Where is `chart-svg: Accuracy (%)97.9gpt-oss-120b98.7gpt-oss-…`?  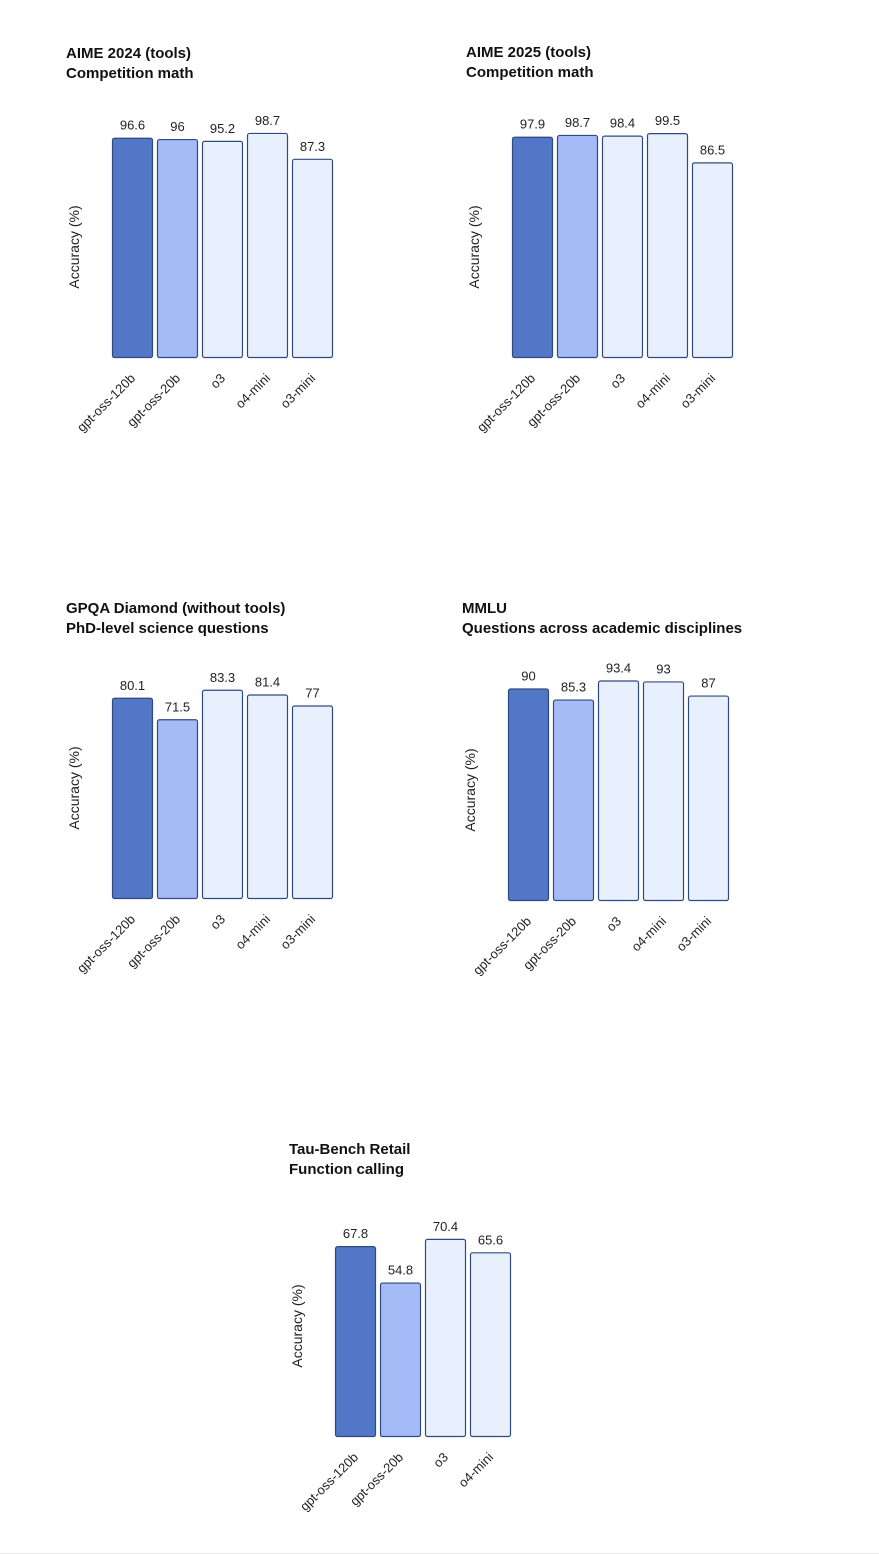 chart-svg: Accuracy (%)97.9gpt-oss-120b98.7gpt-oss-… is located at coordinates (600, 274).